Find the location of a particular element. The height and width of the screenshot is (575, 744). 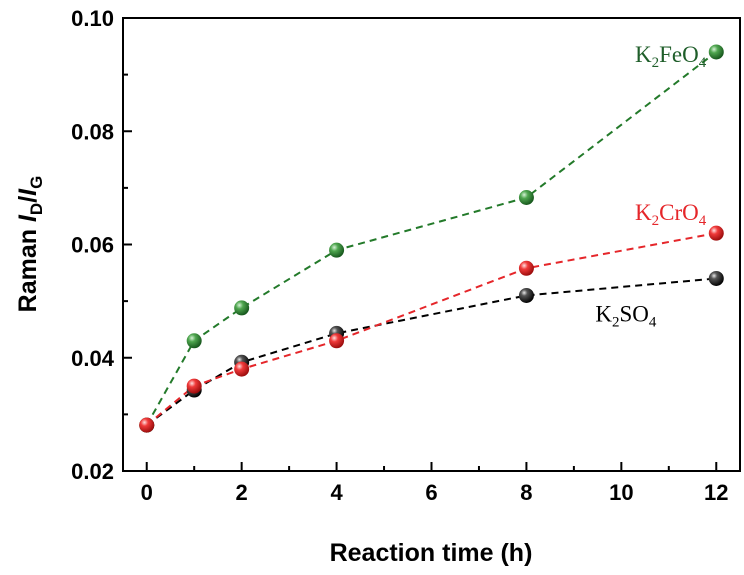

series-label-K2SO4: K2SO4 is located at coordinates (626, 316).